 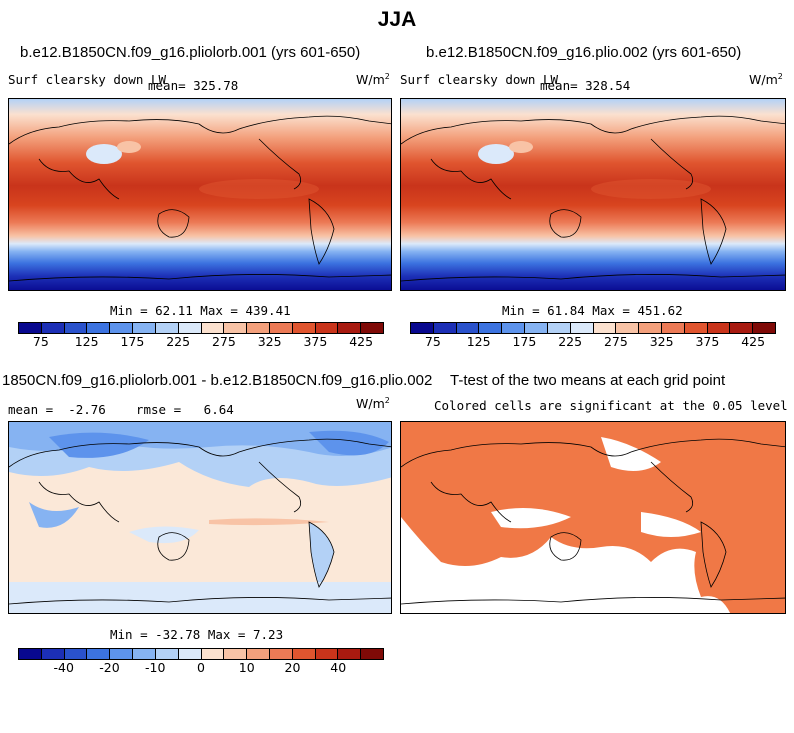 I want to click on panel2-map-svg, so click(x=593, y=194).